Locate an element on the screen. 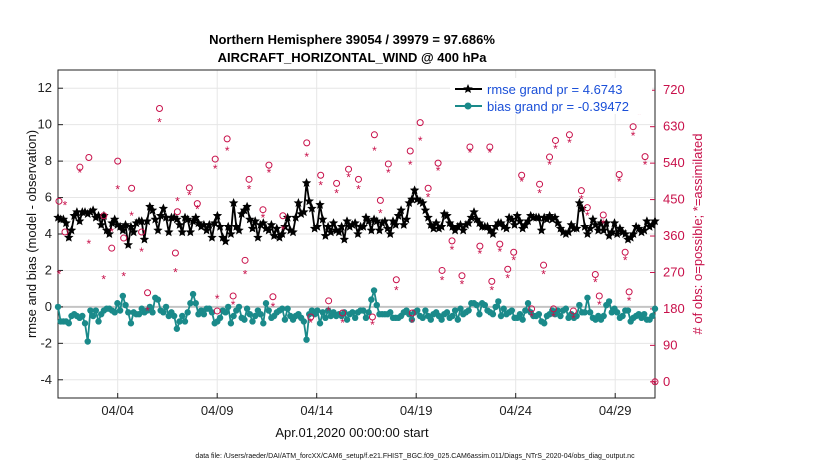 The image size is (830, 470). y-axis-label: rmse and bias (model - observation) is located at coordinates (31, 234).